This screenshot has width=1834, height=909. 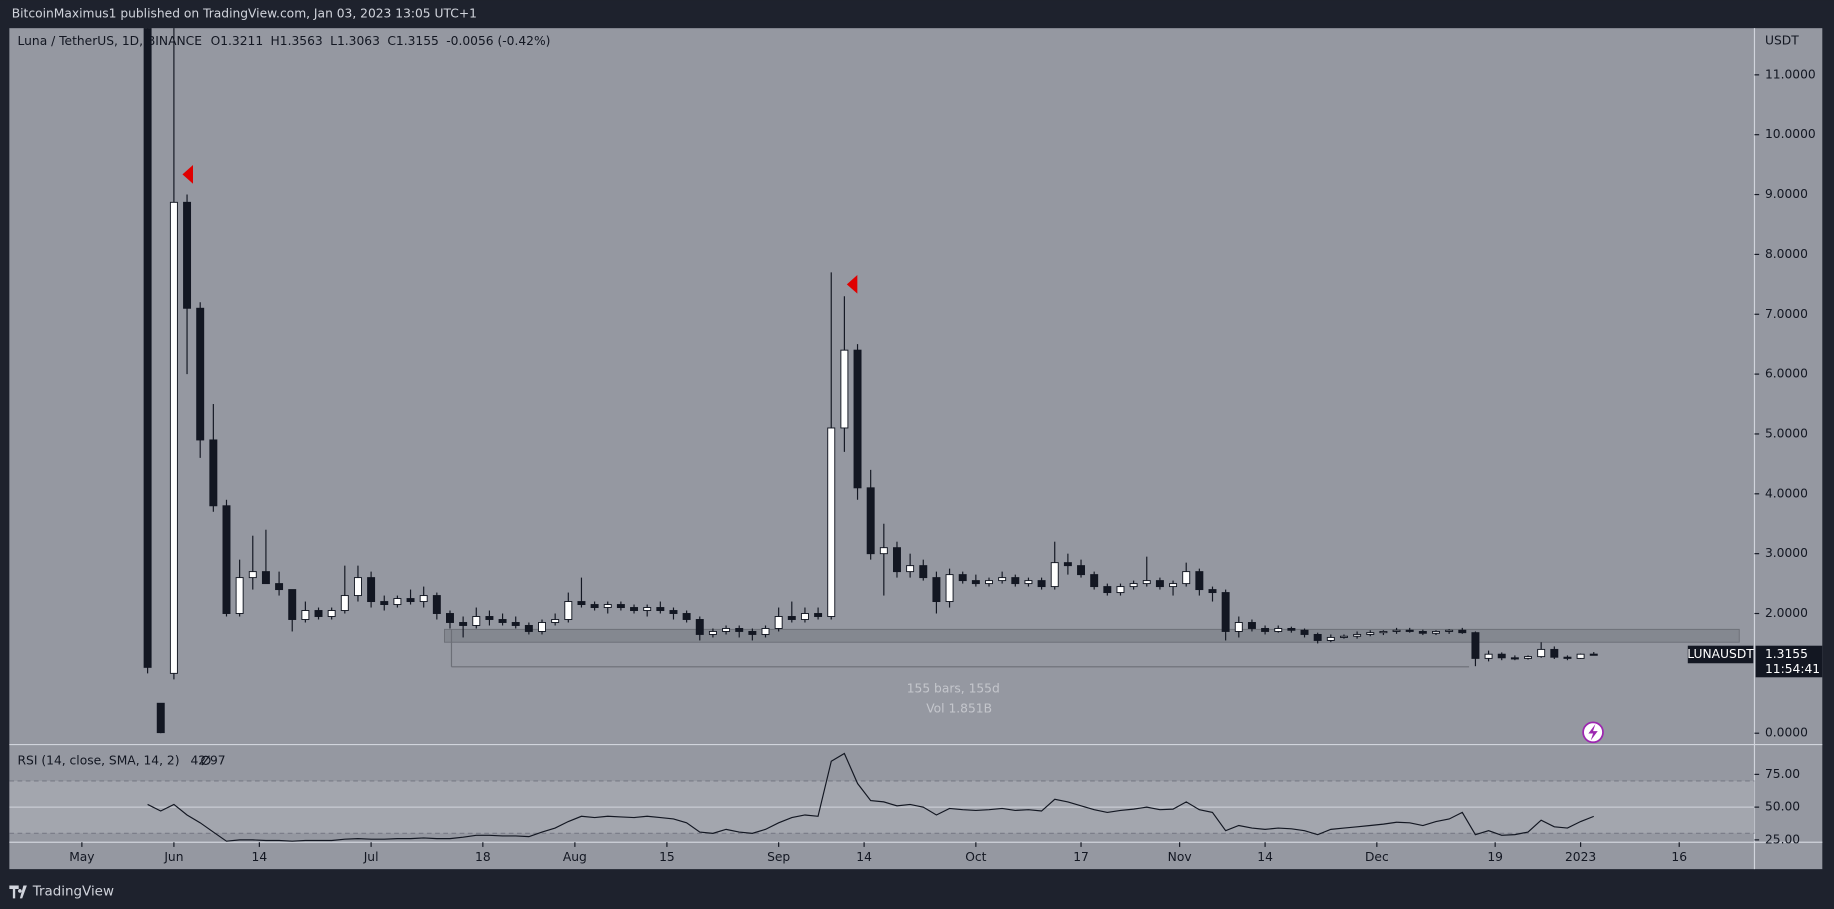 What do you see at coordinates (216, 41) in the screenshot?
I see `ohlc-key: O` at bounding box center [216, 41].